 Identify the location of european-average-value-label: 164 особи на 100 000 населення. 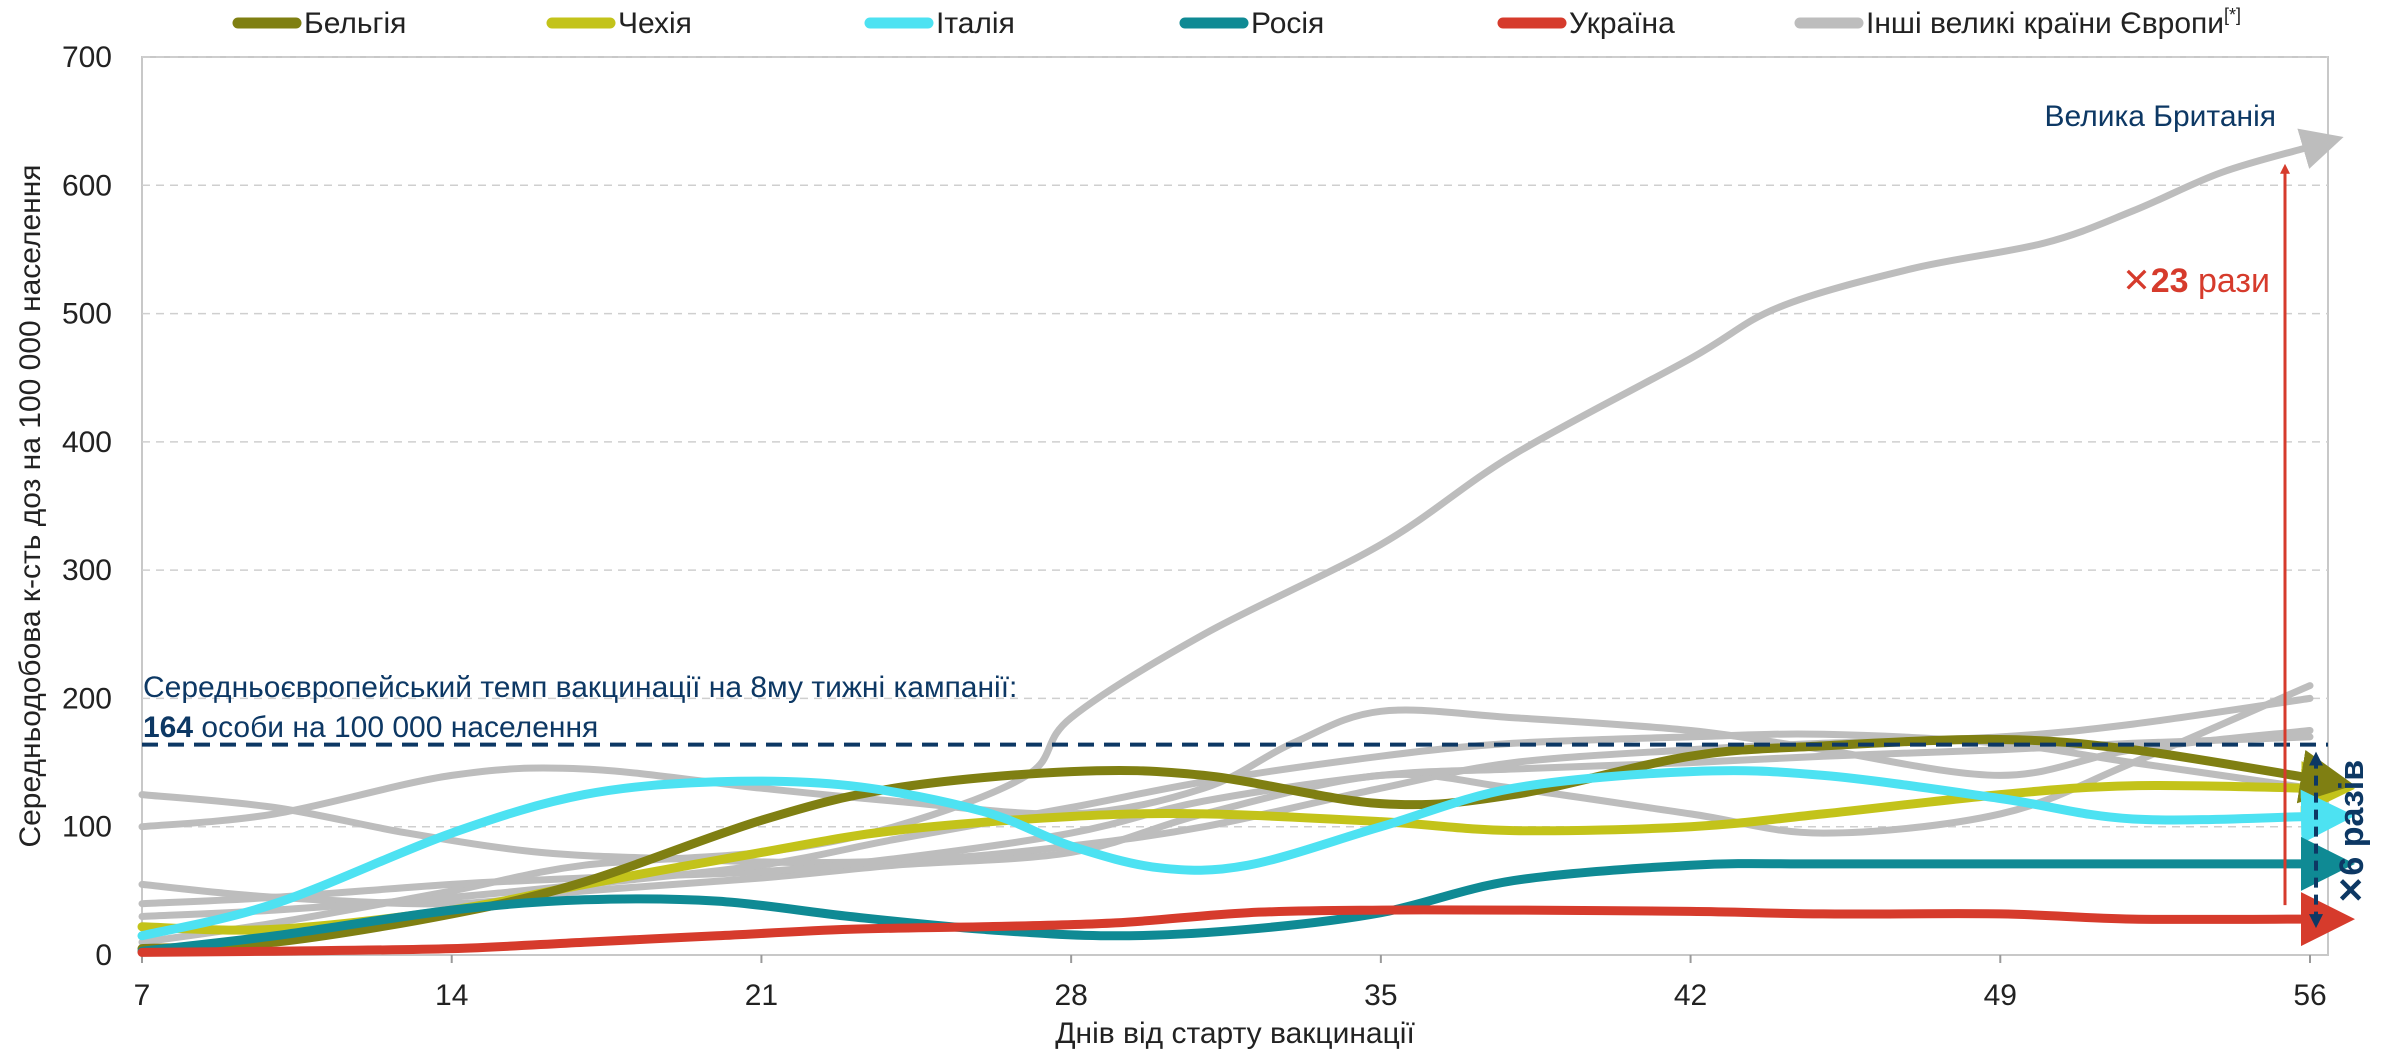
(370, 727).